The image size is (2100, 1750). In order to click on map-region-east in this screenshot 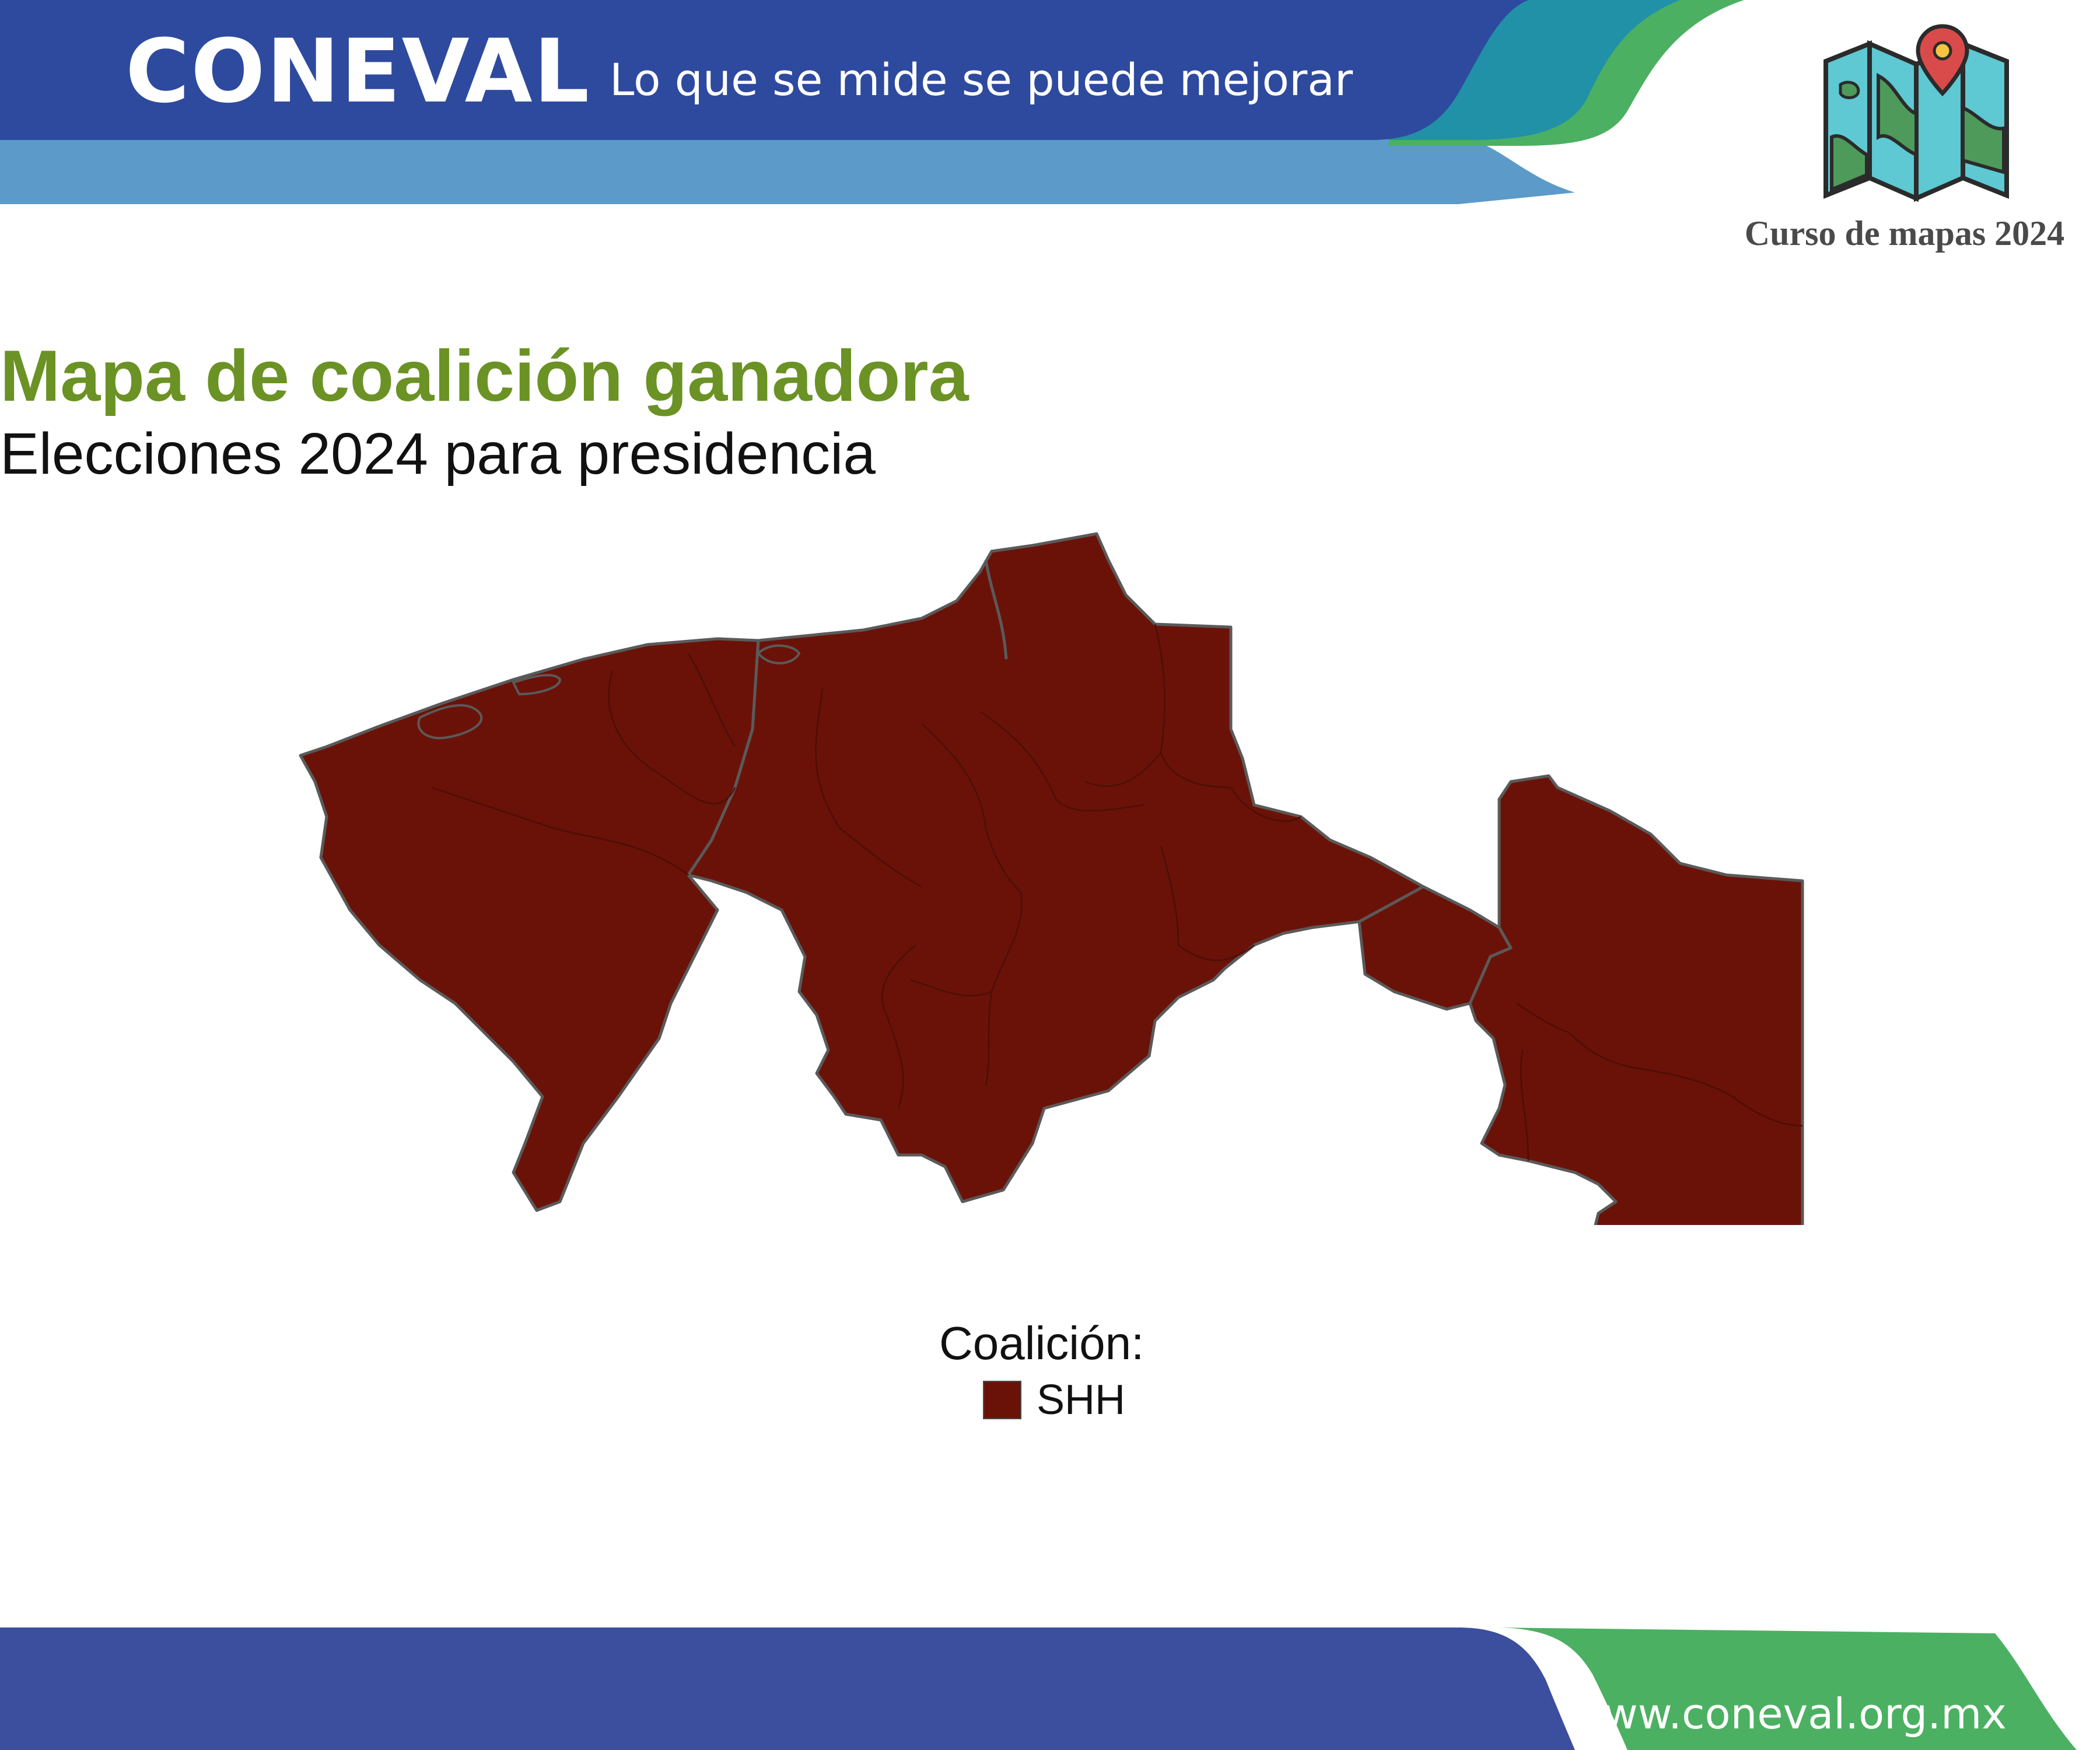, I will do `click(1636, 999)`.